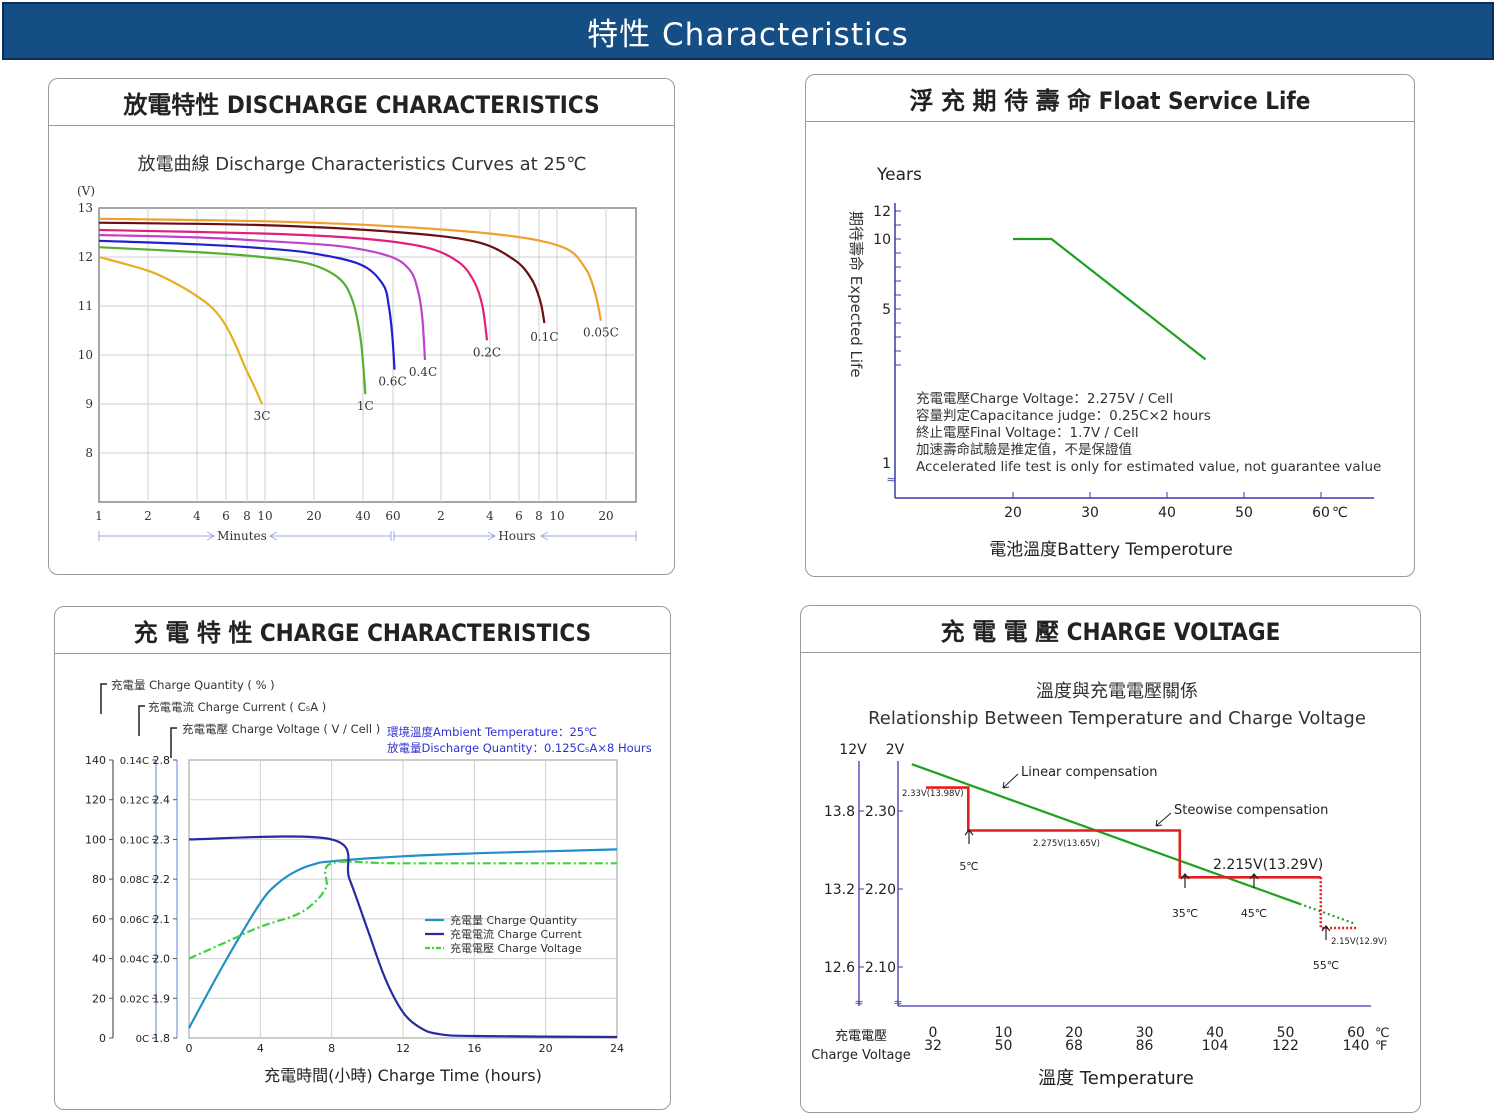 This screenshot has height=1118, width=1510. Describe the element at coordinates (519, 748) in the screenshot. I see `condition-note: 放電量Discharge Quantity：0.125C₅A×8 Hours` at that location.